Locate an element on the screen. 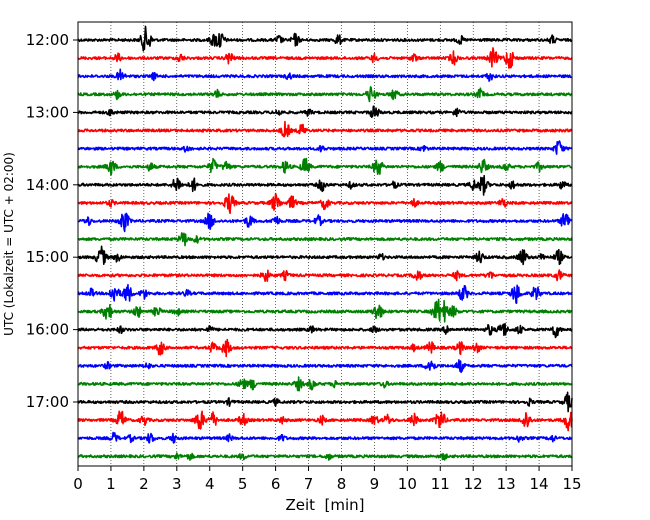  x-tick-label: 7 is located at coordinates (309, 484).